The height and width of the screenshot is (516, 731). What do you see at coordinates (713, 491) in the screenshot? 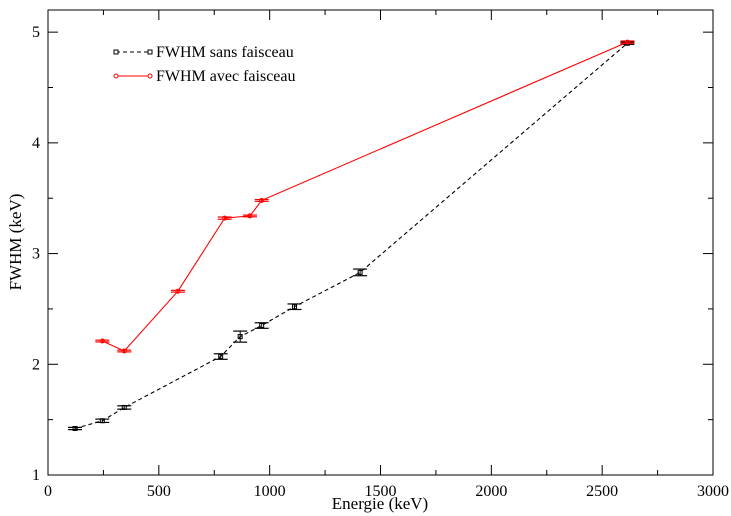
I see `x-tick-label: 3000` at bounding box center [713, 491].